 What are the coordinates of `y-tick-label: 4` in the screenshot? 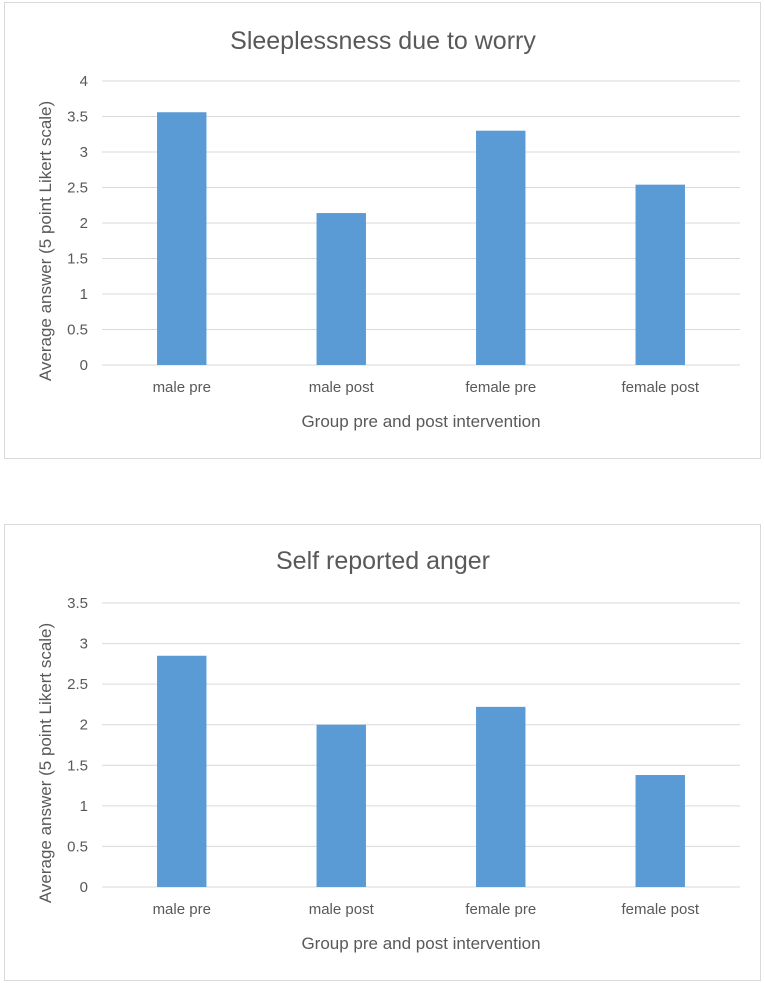 It's located at (84, 81).